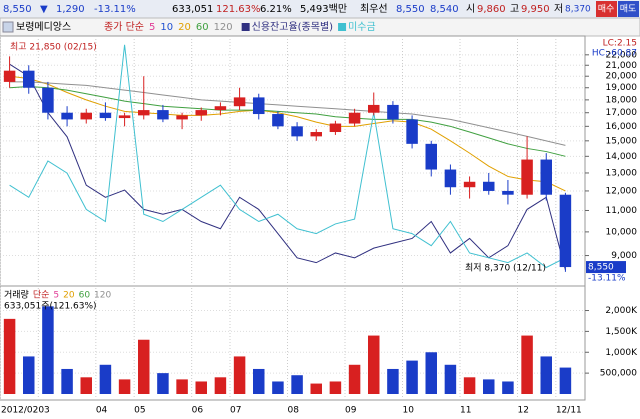  What do you see at coordinates (620, 44) in the screenshot?
I see `lc-label: LC:2.15` at bounding box center [620, 44].